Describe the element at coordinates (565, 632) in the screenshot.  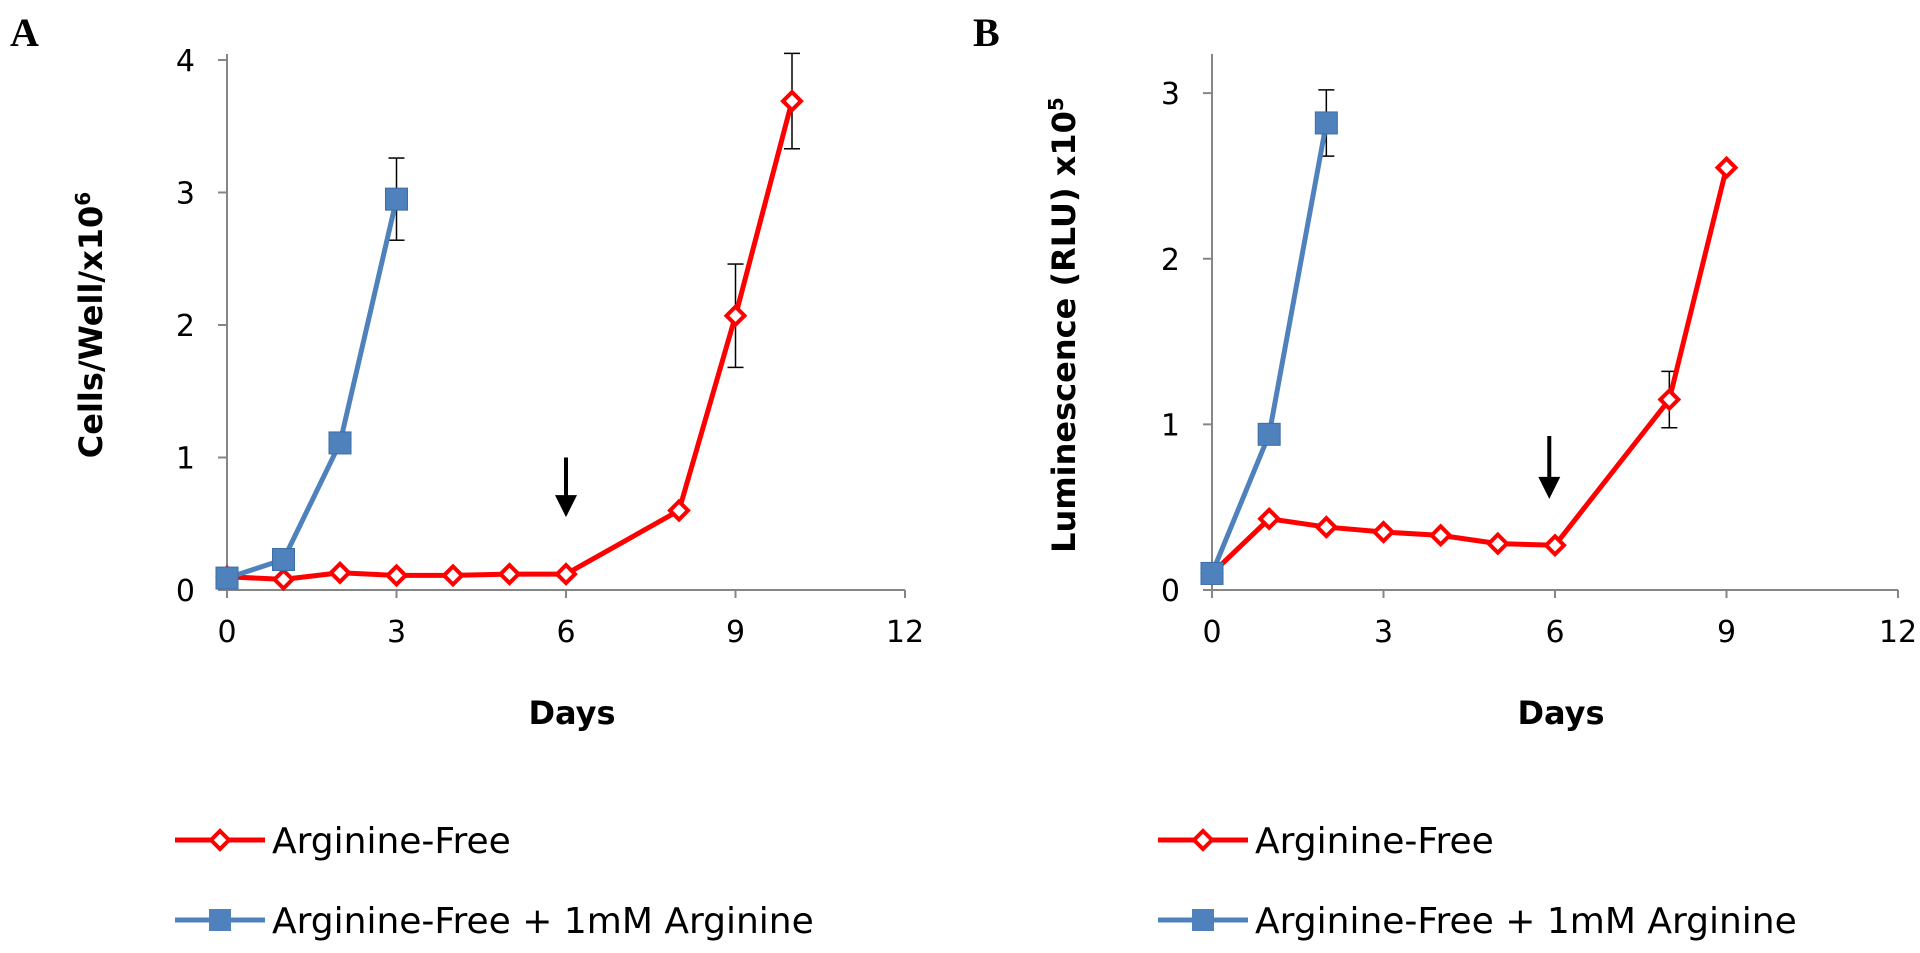
I see `panel-a-x-tick-label: 6` at that location.